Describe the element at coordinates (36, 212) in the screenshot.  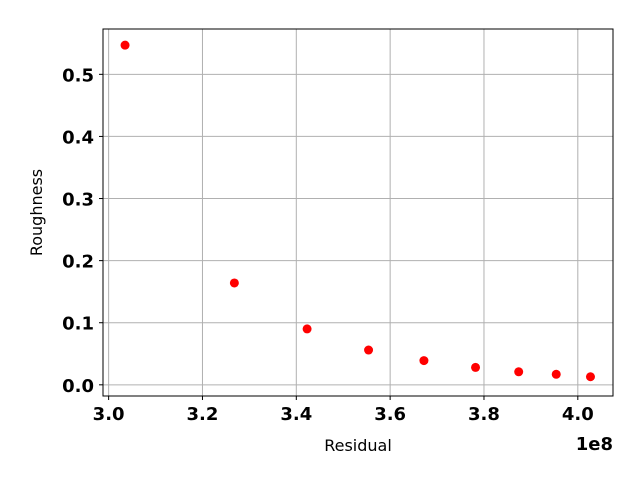
I see `y-axis-label: Roughness` at that location.